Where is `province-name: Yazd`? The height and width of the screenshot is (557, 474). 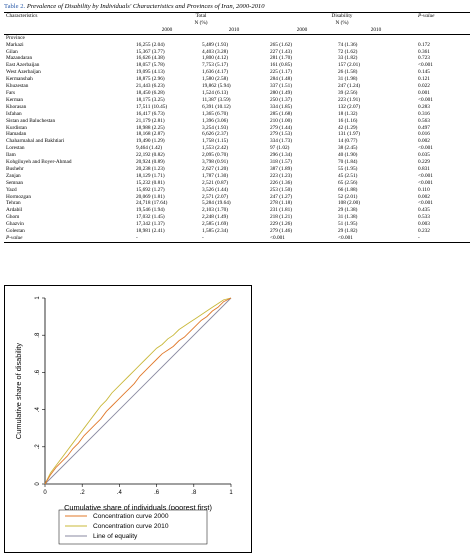 province-name: Yazd is located at coordinates (11, 189).